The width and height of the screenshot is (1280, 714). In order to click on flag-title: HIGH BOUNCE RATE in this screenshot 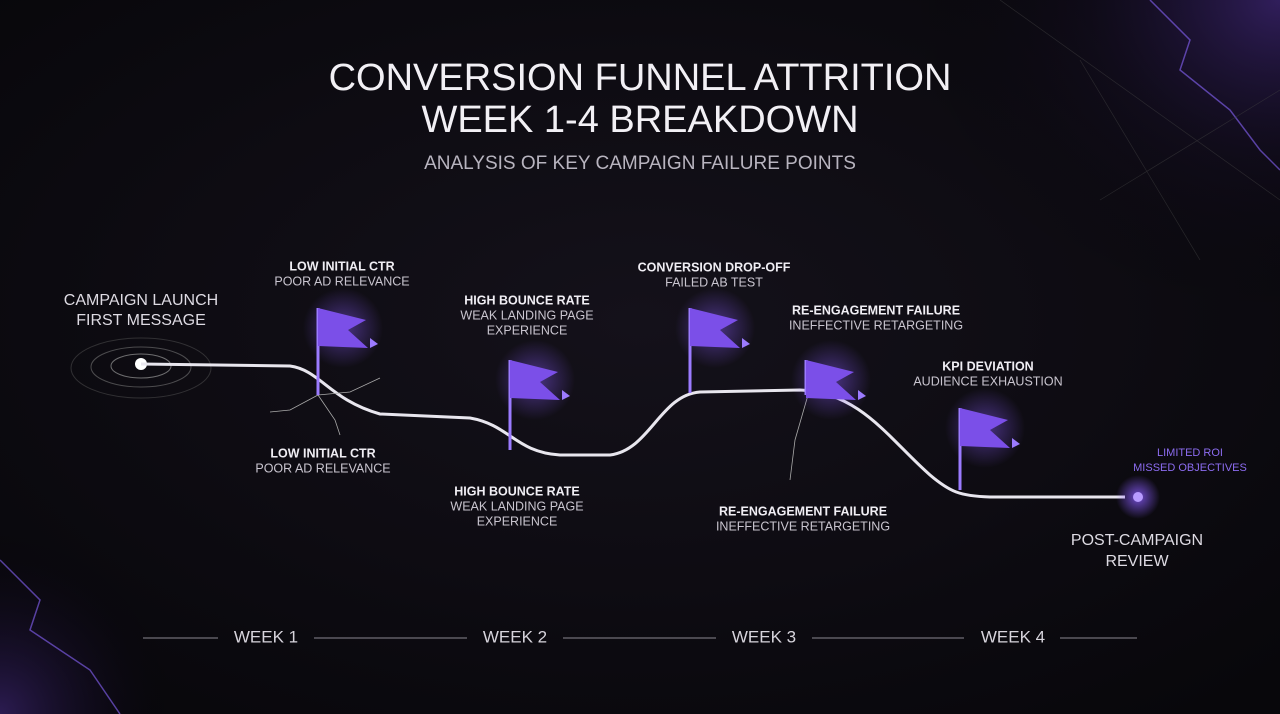, I will do `click(526, 300)`.